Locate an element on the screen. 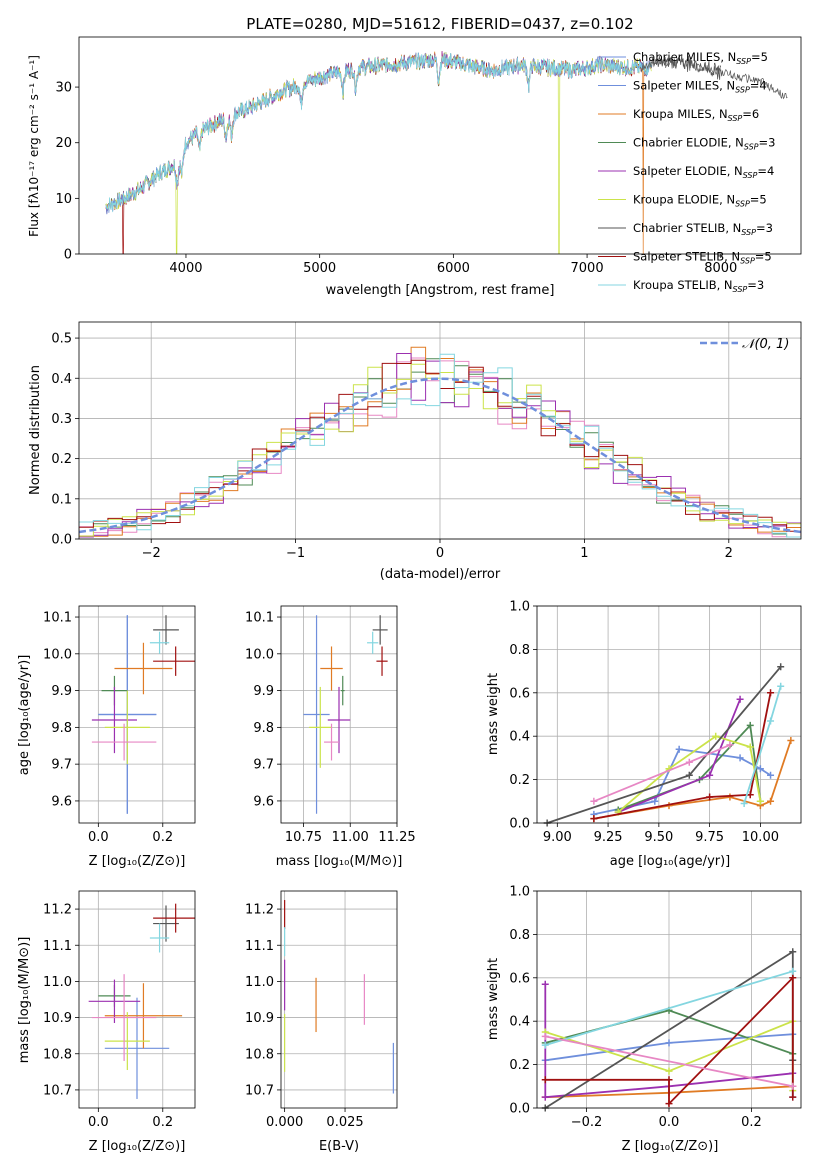 This screenshot has height=1174, width=819. mass-vs-z-frame is located at coordinates (137, 999).